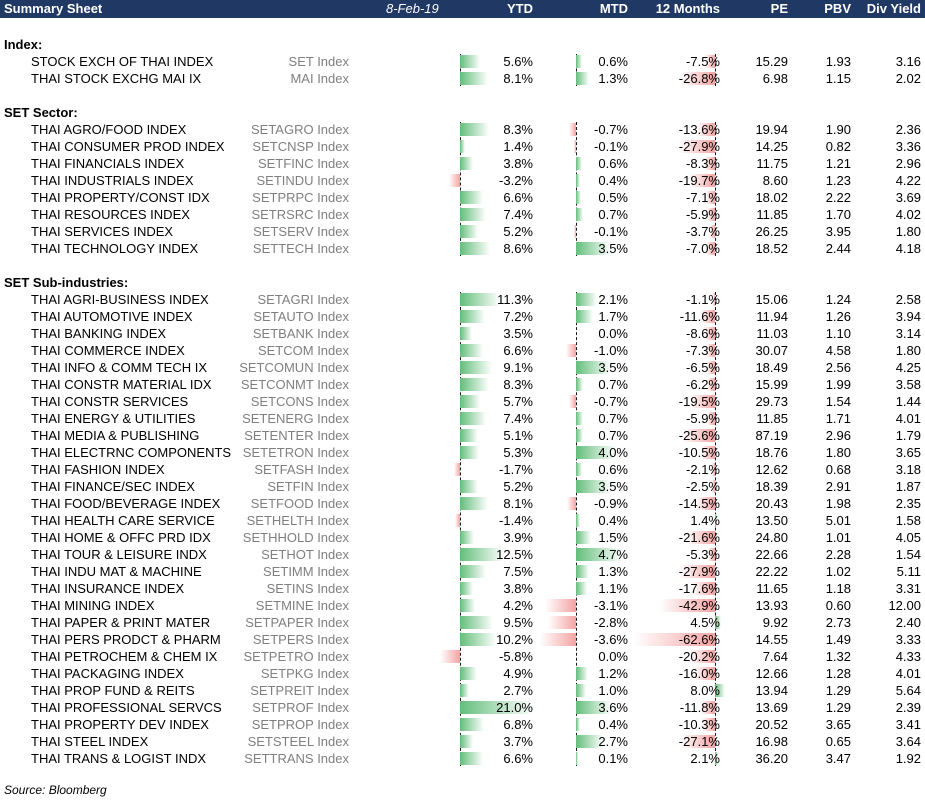 The width and height of the screenshot is (925, 800). Describe the element at coordinates (305, 554) in the screenshot. I see `ticker: SETHOT Index` at that location.